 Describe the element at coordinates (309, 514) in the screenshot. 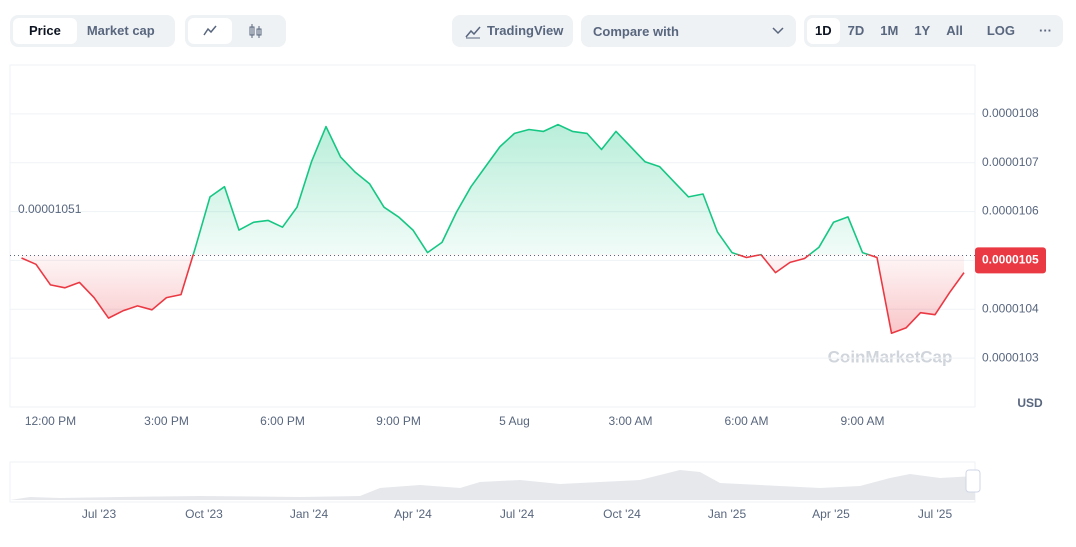

I see `navigator-label: Jan '24` at that location.